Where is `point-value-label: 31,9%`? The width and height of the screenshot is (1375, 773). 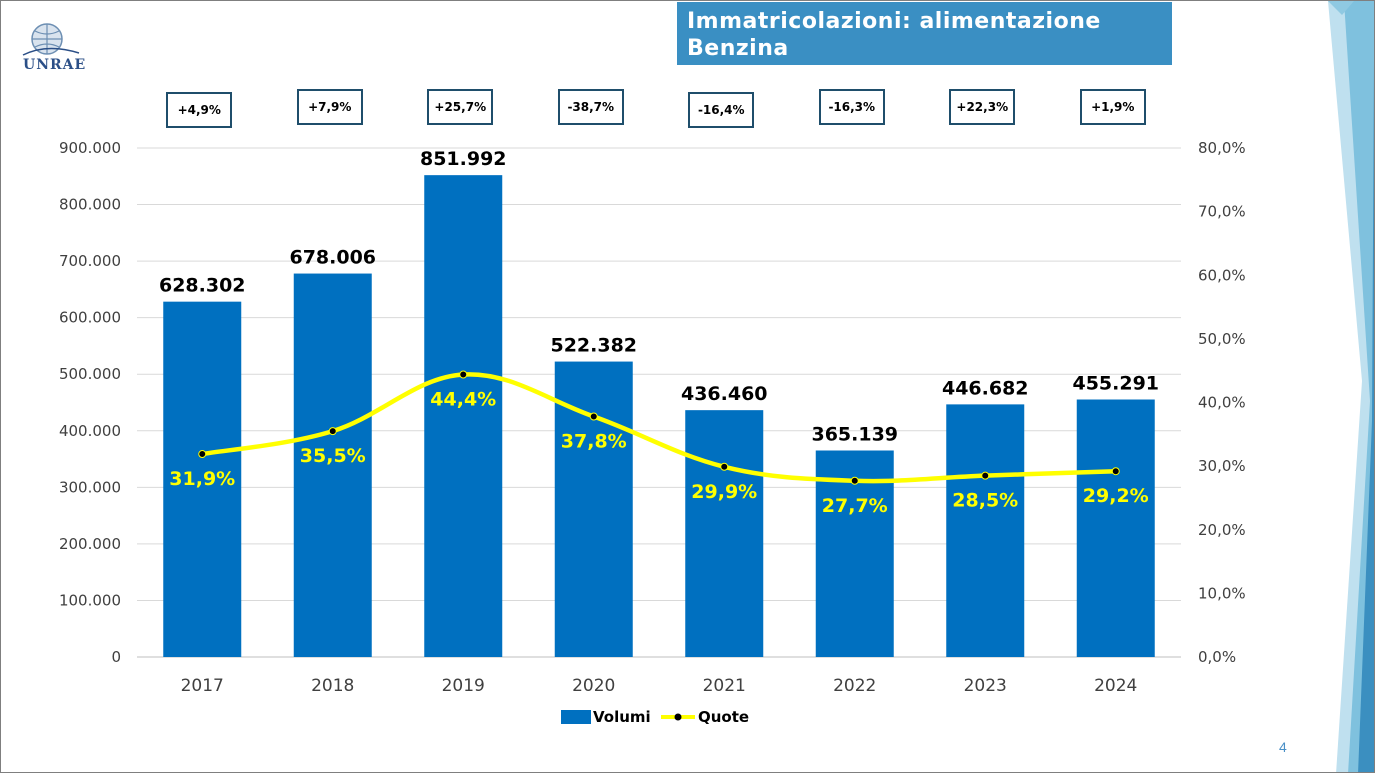 point-value-label: 31,9% is located at coordinates (202, 479).